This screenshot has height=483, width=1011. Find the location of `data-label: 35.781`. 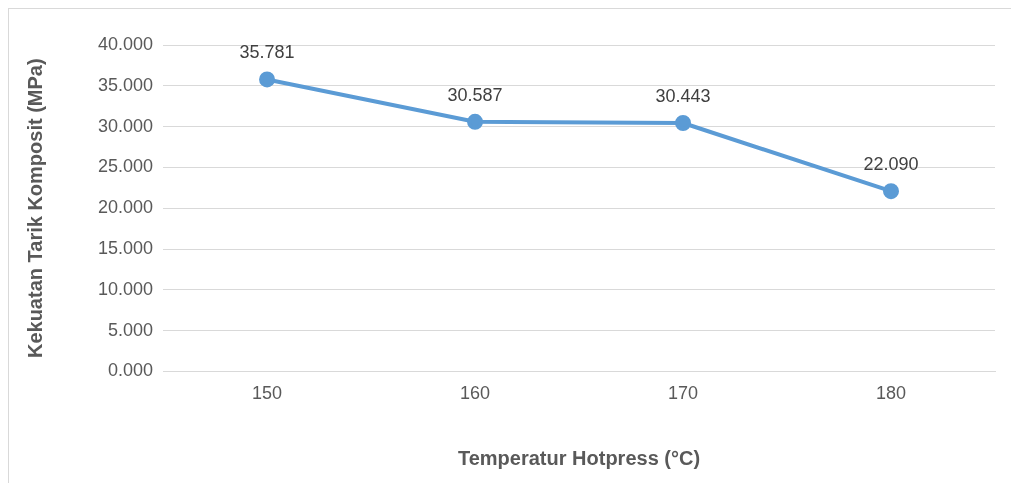

data-label: 35.781 is located at coordinates (267, 52).